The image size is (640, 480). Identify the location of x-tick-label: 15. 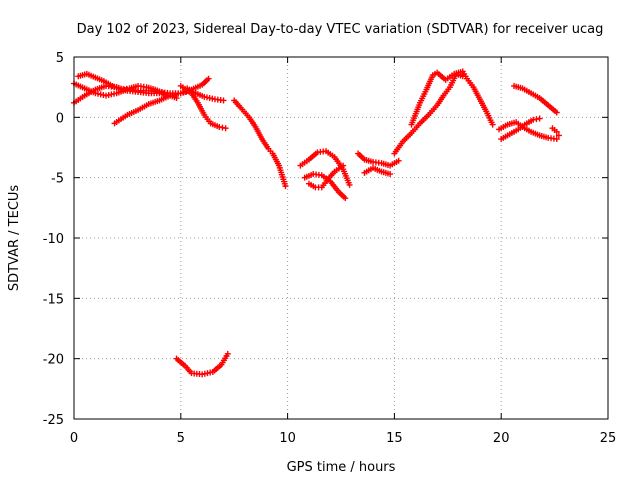
(394, 438).